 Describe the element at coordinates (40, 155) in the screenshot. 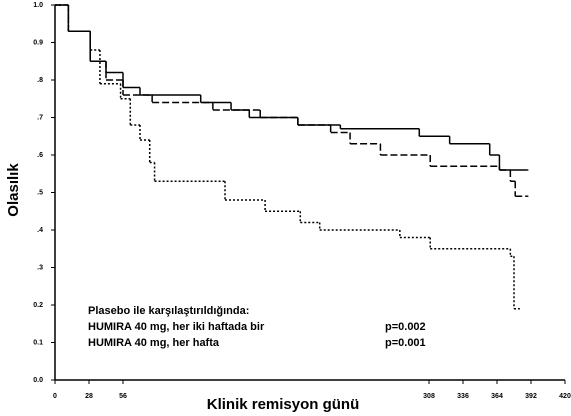

I see `y-tick-label: .6` at that location.